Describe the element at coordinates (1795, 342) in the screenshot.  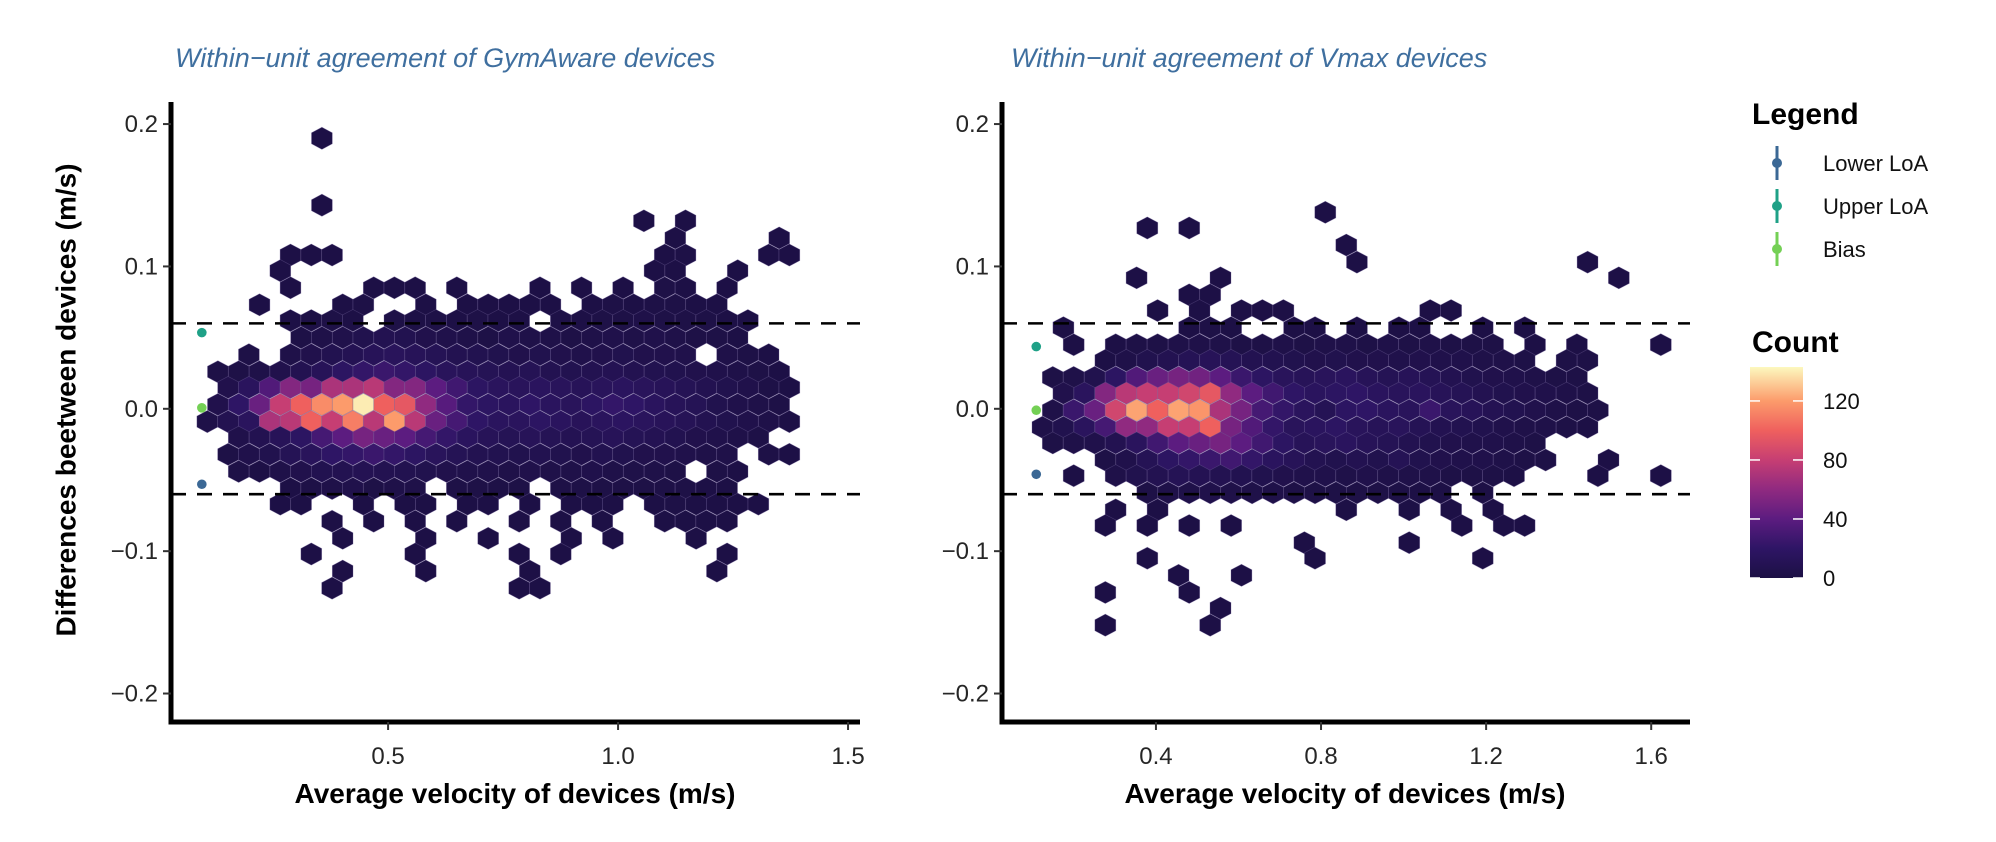
I see `colorbar-title: Count` at that location.